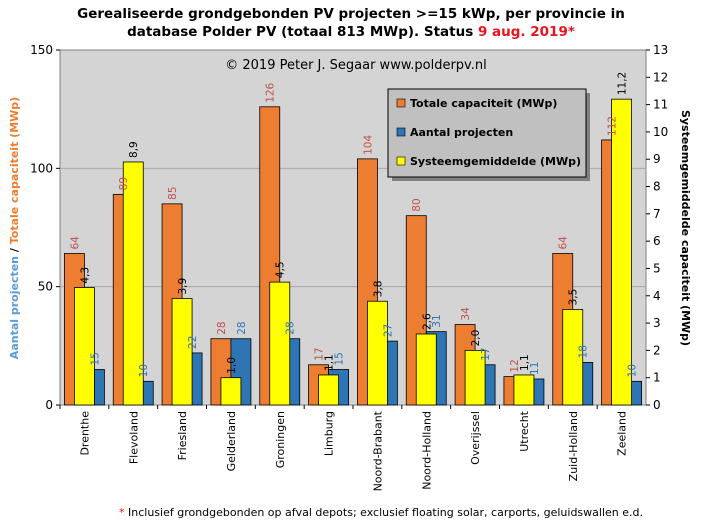 This screenshot has height=531, width=701. What do you see at coordinates (426, 450) in the screenshot?
I see `x-tick-label: Noord-Holland` at bounding box center [426, 450].